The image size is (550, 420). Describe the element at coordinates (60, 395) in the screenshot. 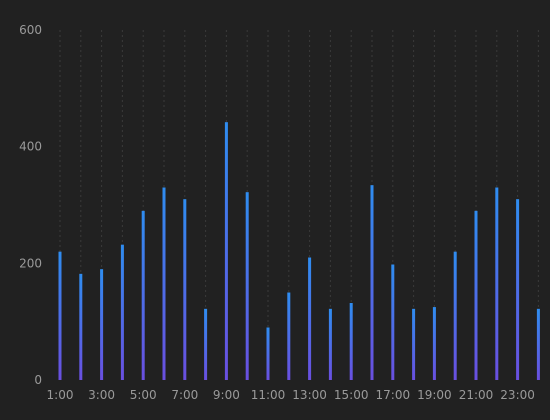

I see `x-tick-label: 1:00` at that location.